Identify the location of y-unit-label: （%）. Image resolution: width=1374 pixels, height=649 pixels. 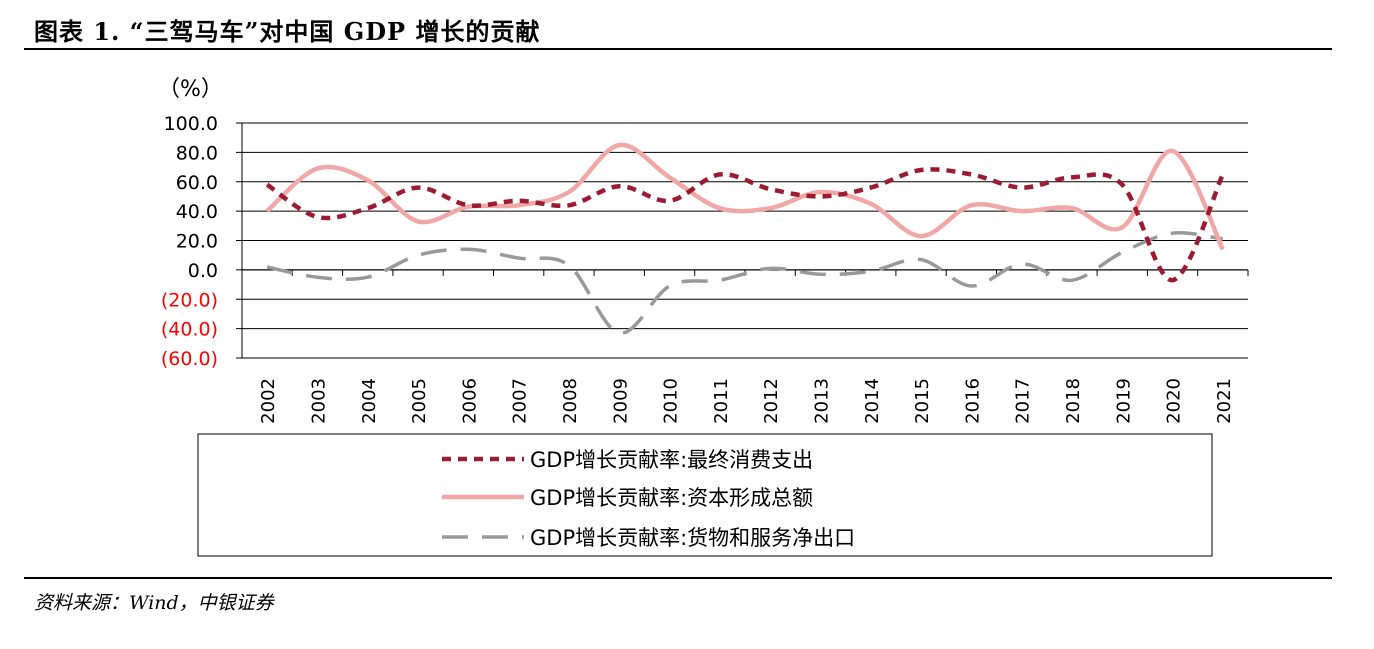
(190, 89).